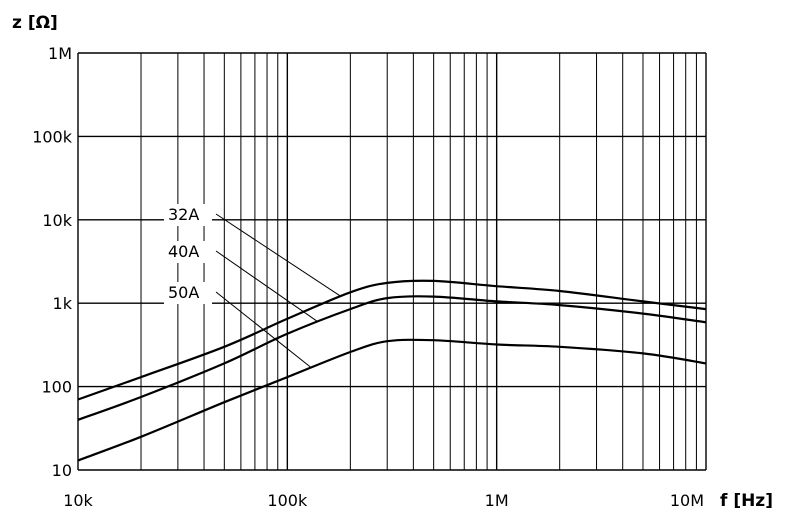  What do you see at coordinates (60, 53) in the screenshot?
I see `y-tick-label: 1M` at bounding box center [60, 53].